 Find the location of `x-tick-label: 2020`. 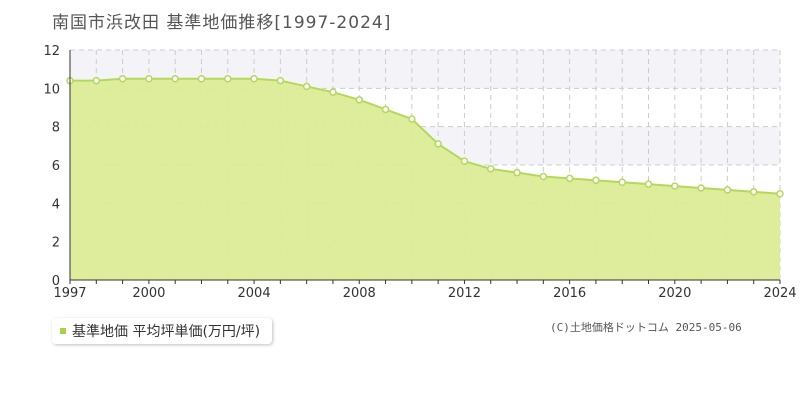

x-tick-label: 2020 is located at coordinates (674, 293).